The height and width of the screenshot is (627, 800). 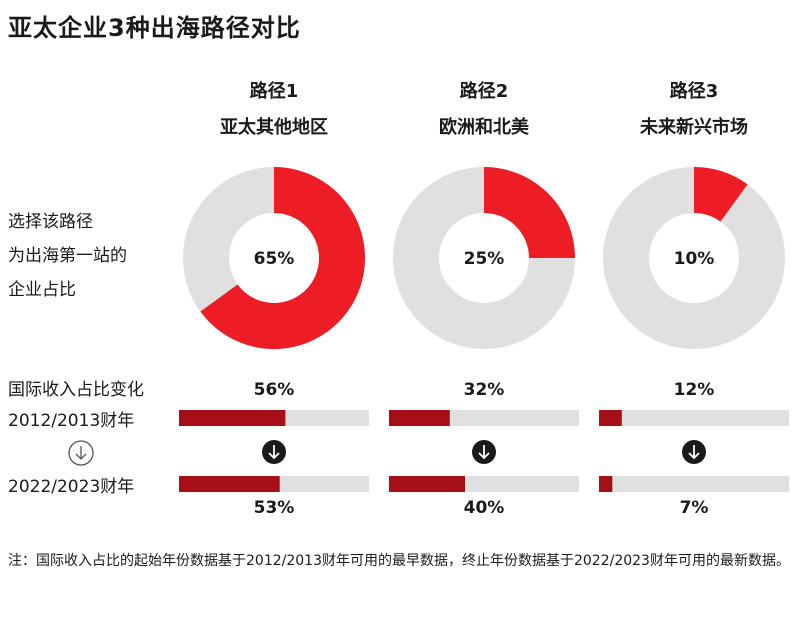 What do you see at coordinates (274, 91) in the screenshot?
I see `route-label: 路径1` at bounding box center [274, 91].